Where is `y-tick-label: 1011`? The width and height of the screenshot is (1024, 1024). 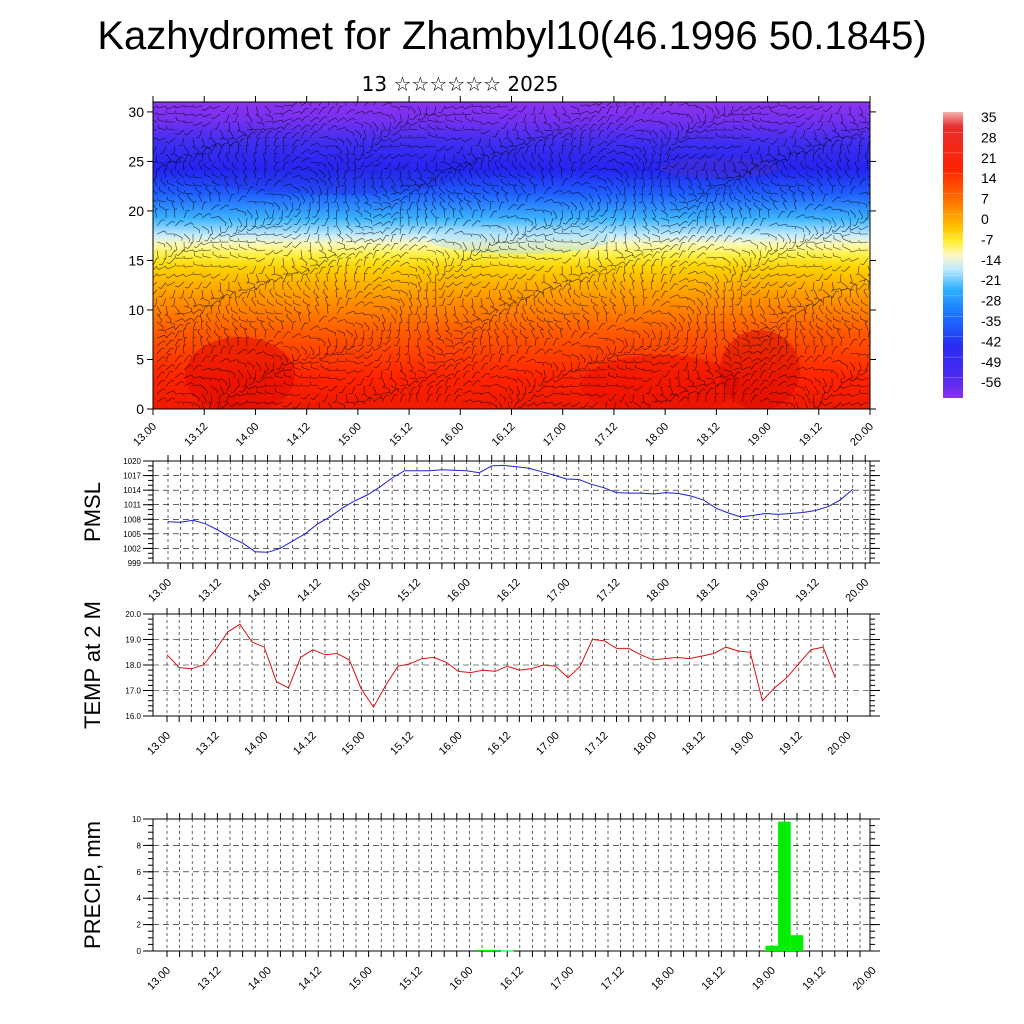 y-tick-label: 1011 is located at coordinates (133, 505).